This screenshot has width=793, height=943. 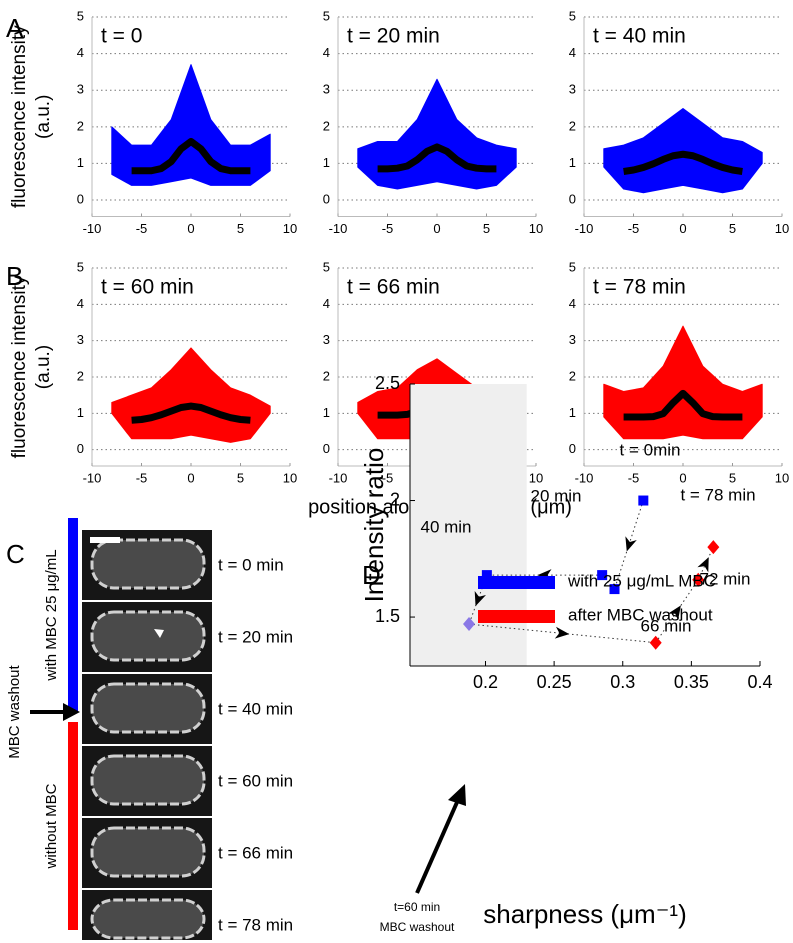 What do you see at coordinates (251, 564) in the screenshot?
I see `time-label: t = 0 min` at bounding box center [251, 564].